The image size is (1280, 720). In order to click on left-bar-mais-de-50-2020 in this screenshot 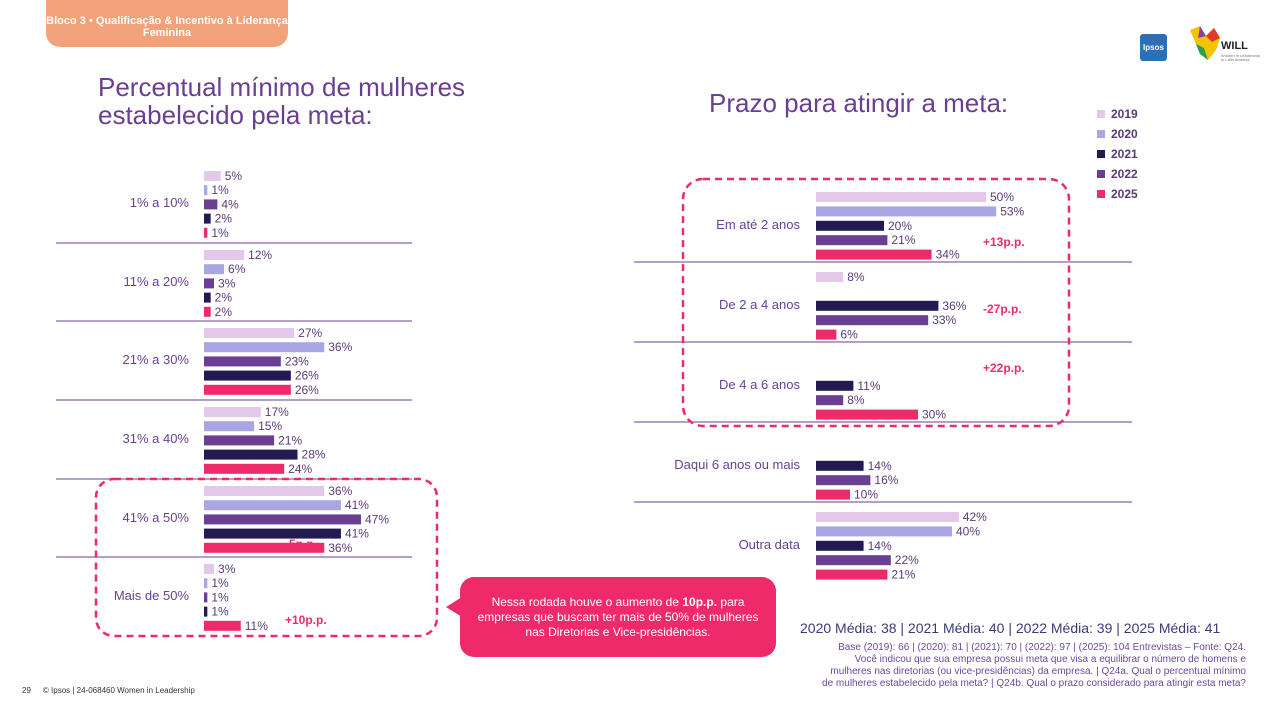, I will do `click(206, 583)`.